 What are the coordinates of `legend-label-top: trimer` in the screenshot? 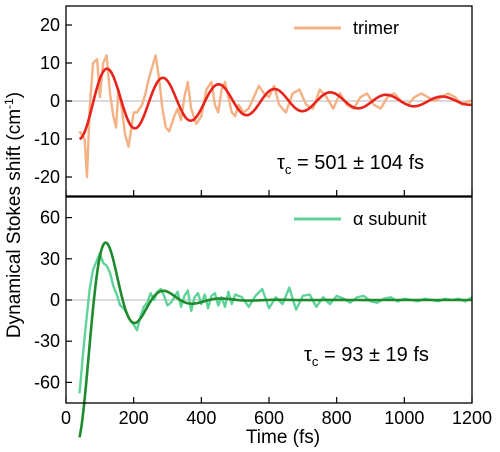 It's located at (376, 28).